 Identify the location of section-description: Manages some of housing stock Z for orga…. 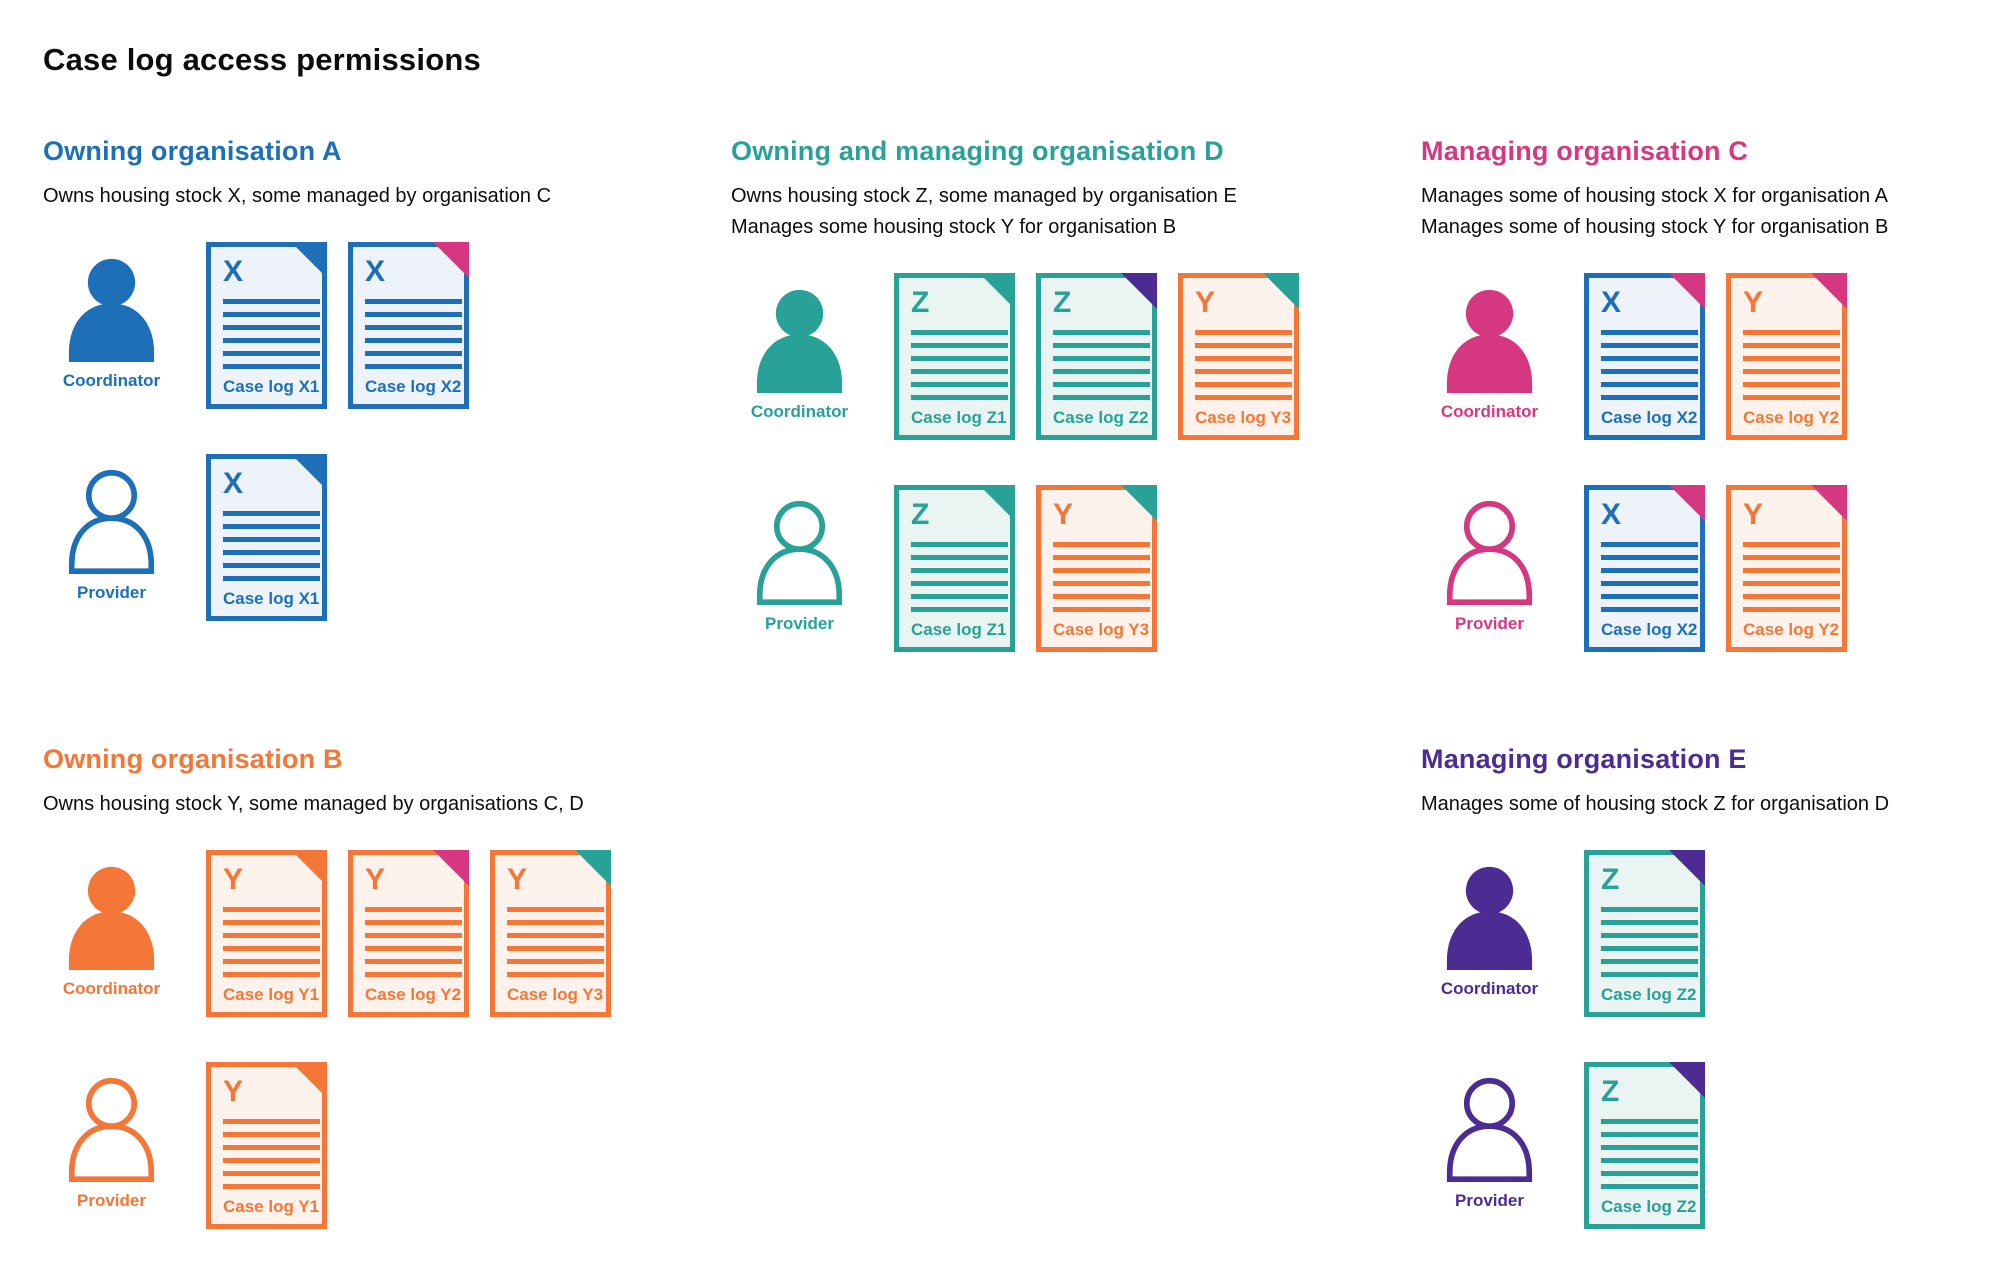
(1690, 804).